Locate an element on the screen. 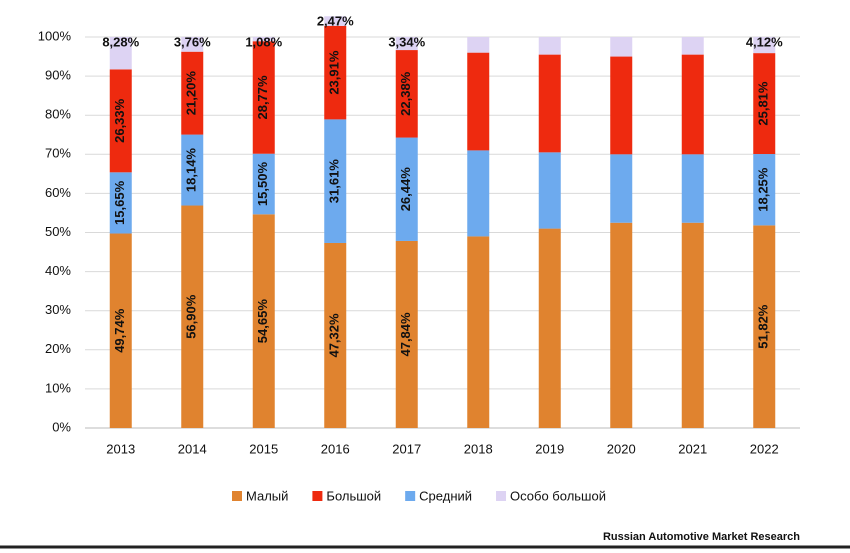 Image resolution: width=850 pixels, height=553 pixels. data-label: 18,25% is located at coordinates (763, 189).